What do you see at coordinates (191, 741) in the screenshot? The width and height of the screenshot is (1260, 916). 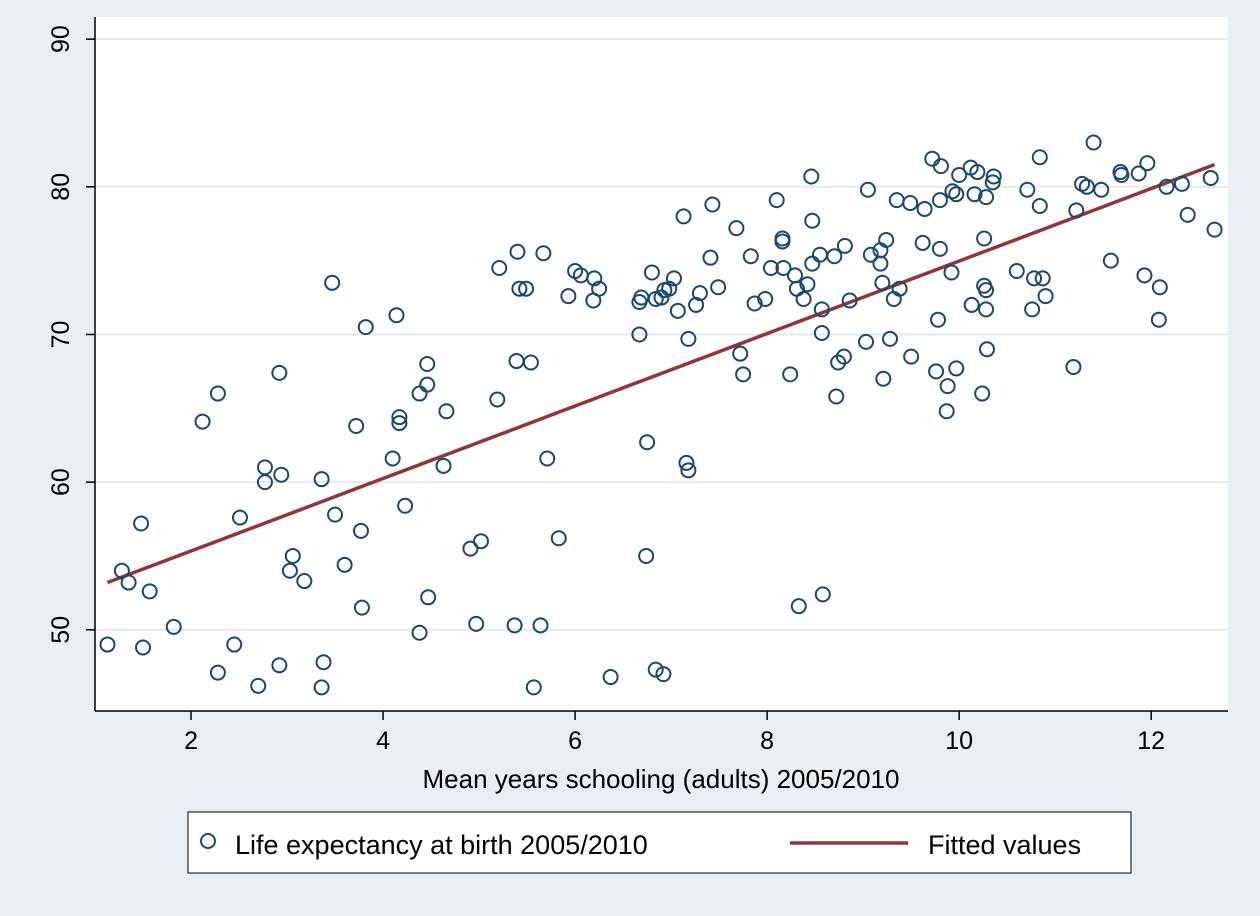 I see `x-tick-label-2: 2` at bounding box center [191, 741].